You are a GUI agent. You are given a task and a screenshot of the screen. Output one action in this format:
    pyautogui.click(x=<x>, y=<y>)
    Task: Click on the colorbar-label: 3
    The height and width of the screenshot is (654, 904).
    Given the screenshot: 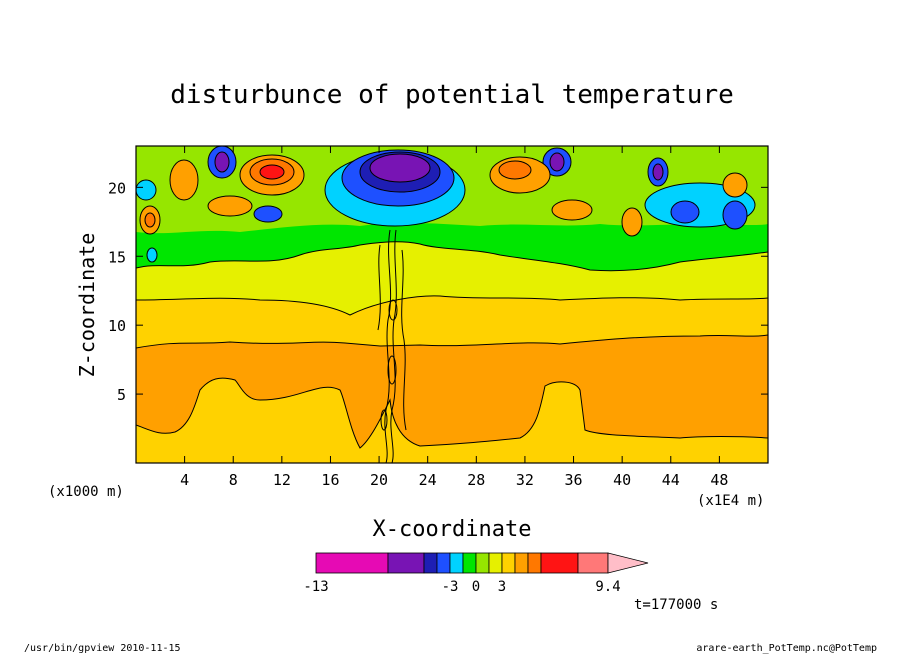 What is the action you would take?
    pyautogui.click(x=502, y=587)
    